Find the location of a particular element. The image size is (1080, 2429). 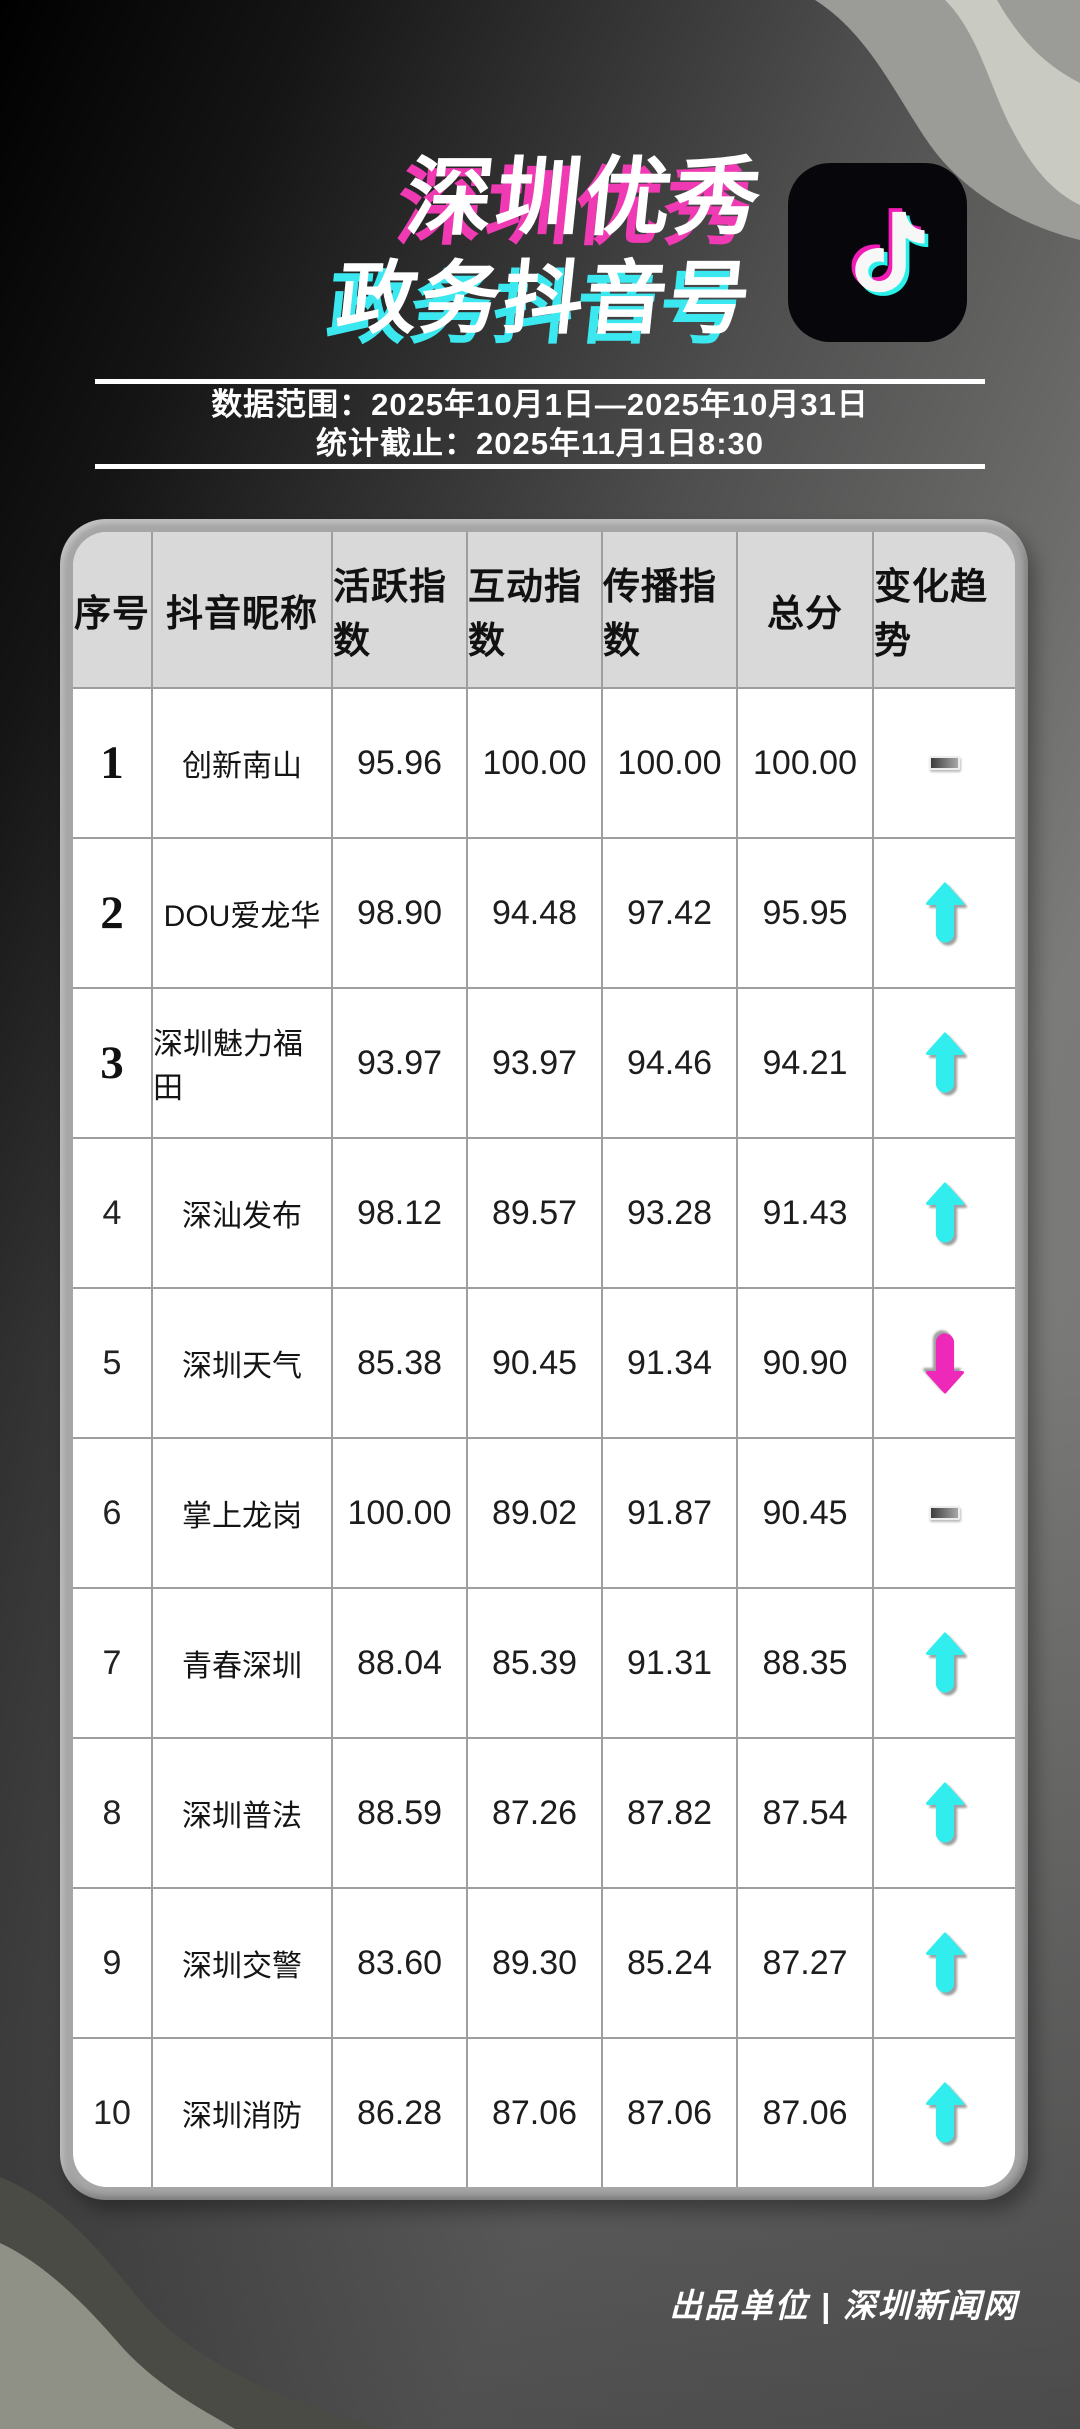

account-name-cell: 深汕发布 is located at coordinates (243, 1212).